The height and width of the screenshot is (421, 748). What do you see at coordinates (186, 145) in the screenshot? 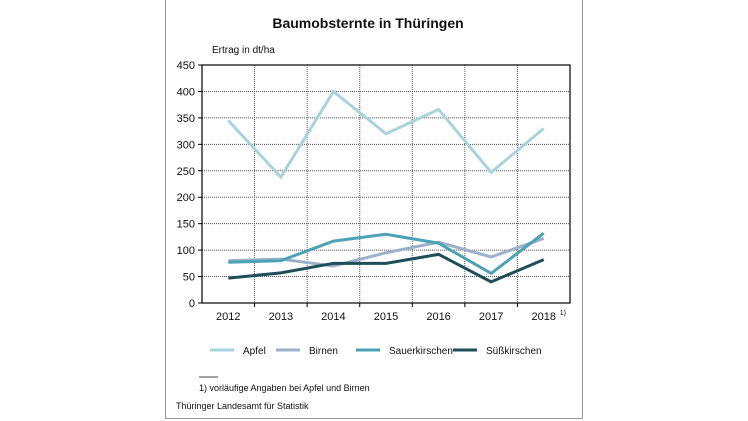
I see `y-tick-label: 300` at bounding box center [186, 145].